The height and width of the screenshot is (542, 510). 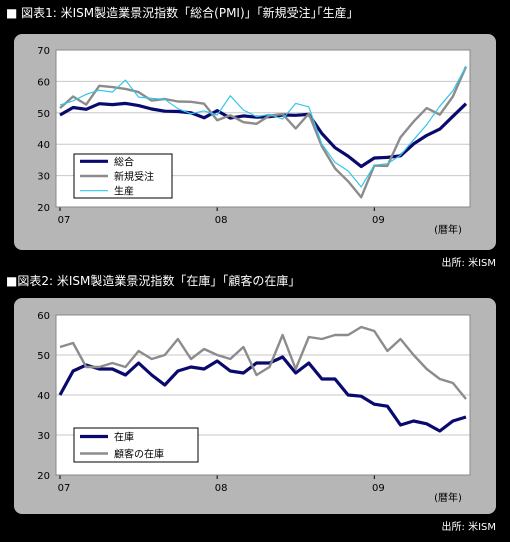 What do you see at coordinates (134, 176) in the screenshot?
I see `legend-label: 新規受注` at bounding box center [134, 176].